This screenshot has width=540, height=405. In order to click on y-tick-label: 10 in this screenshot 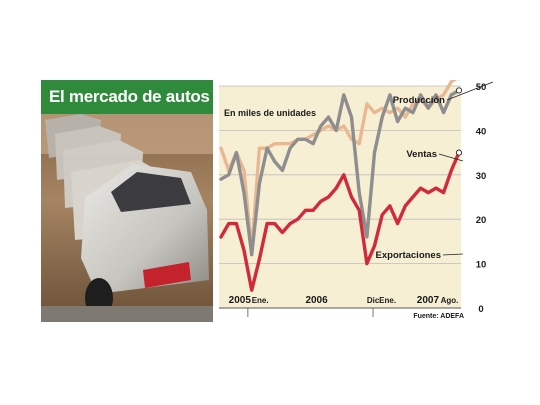, I will do `click(481, 265)`.